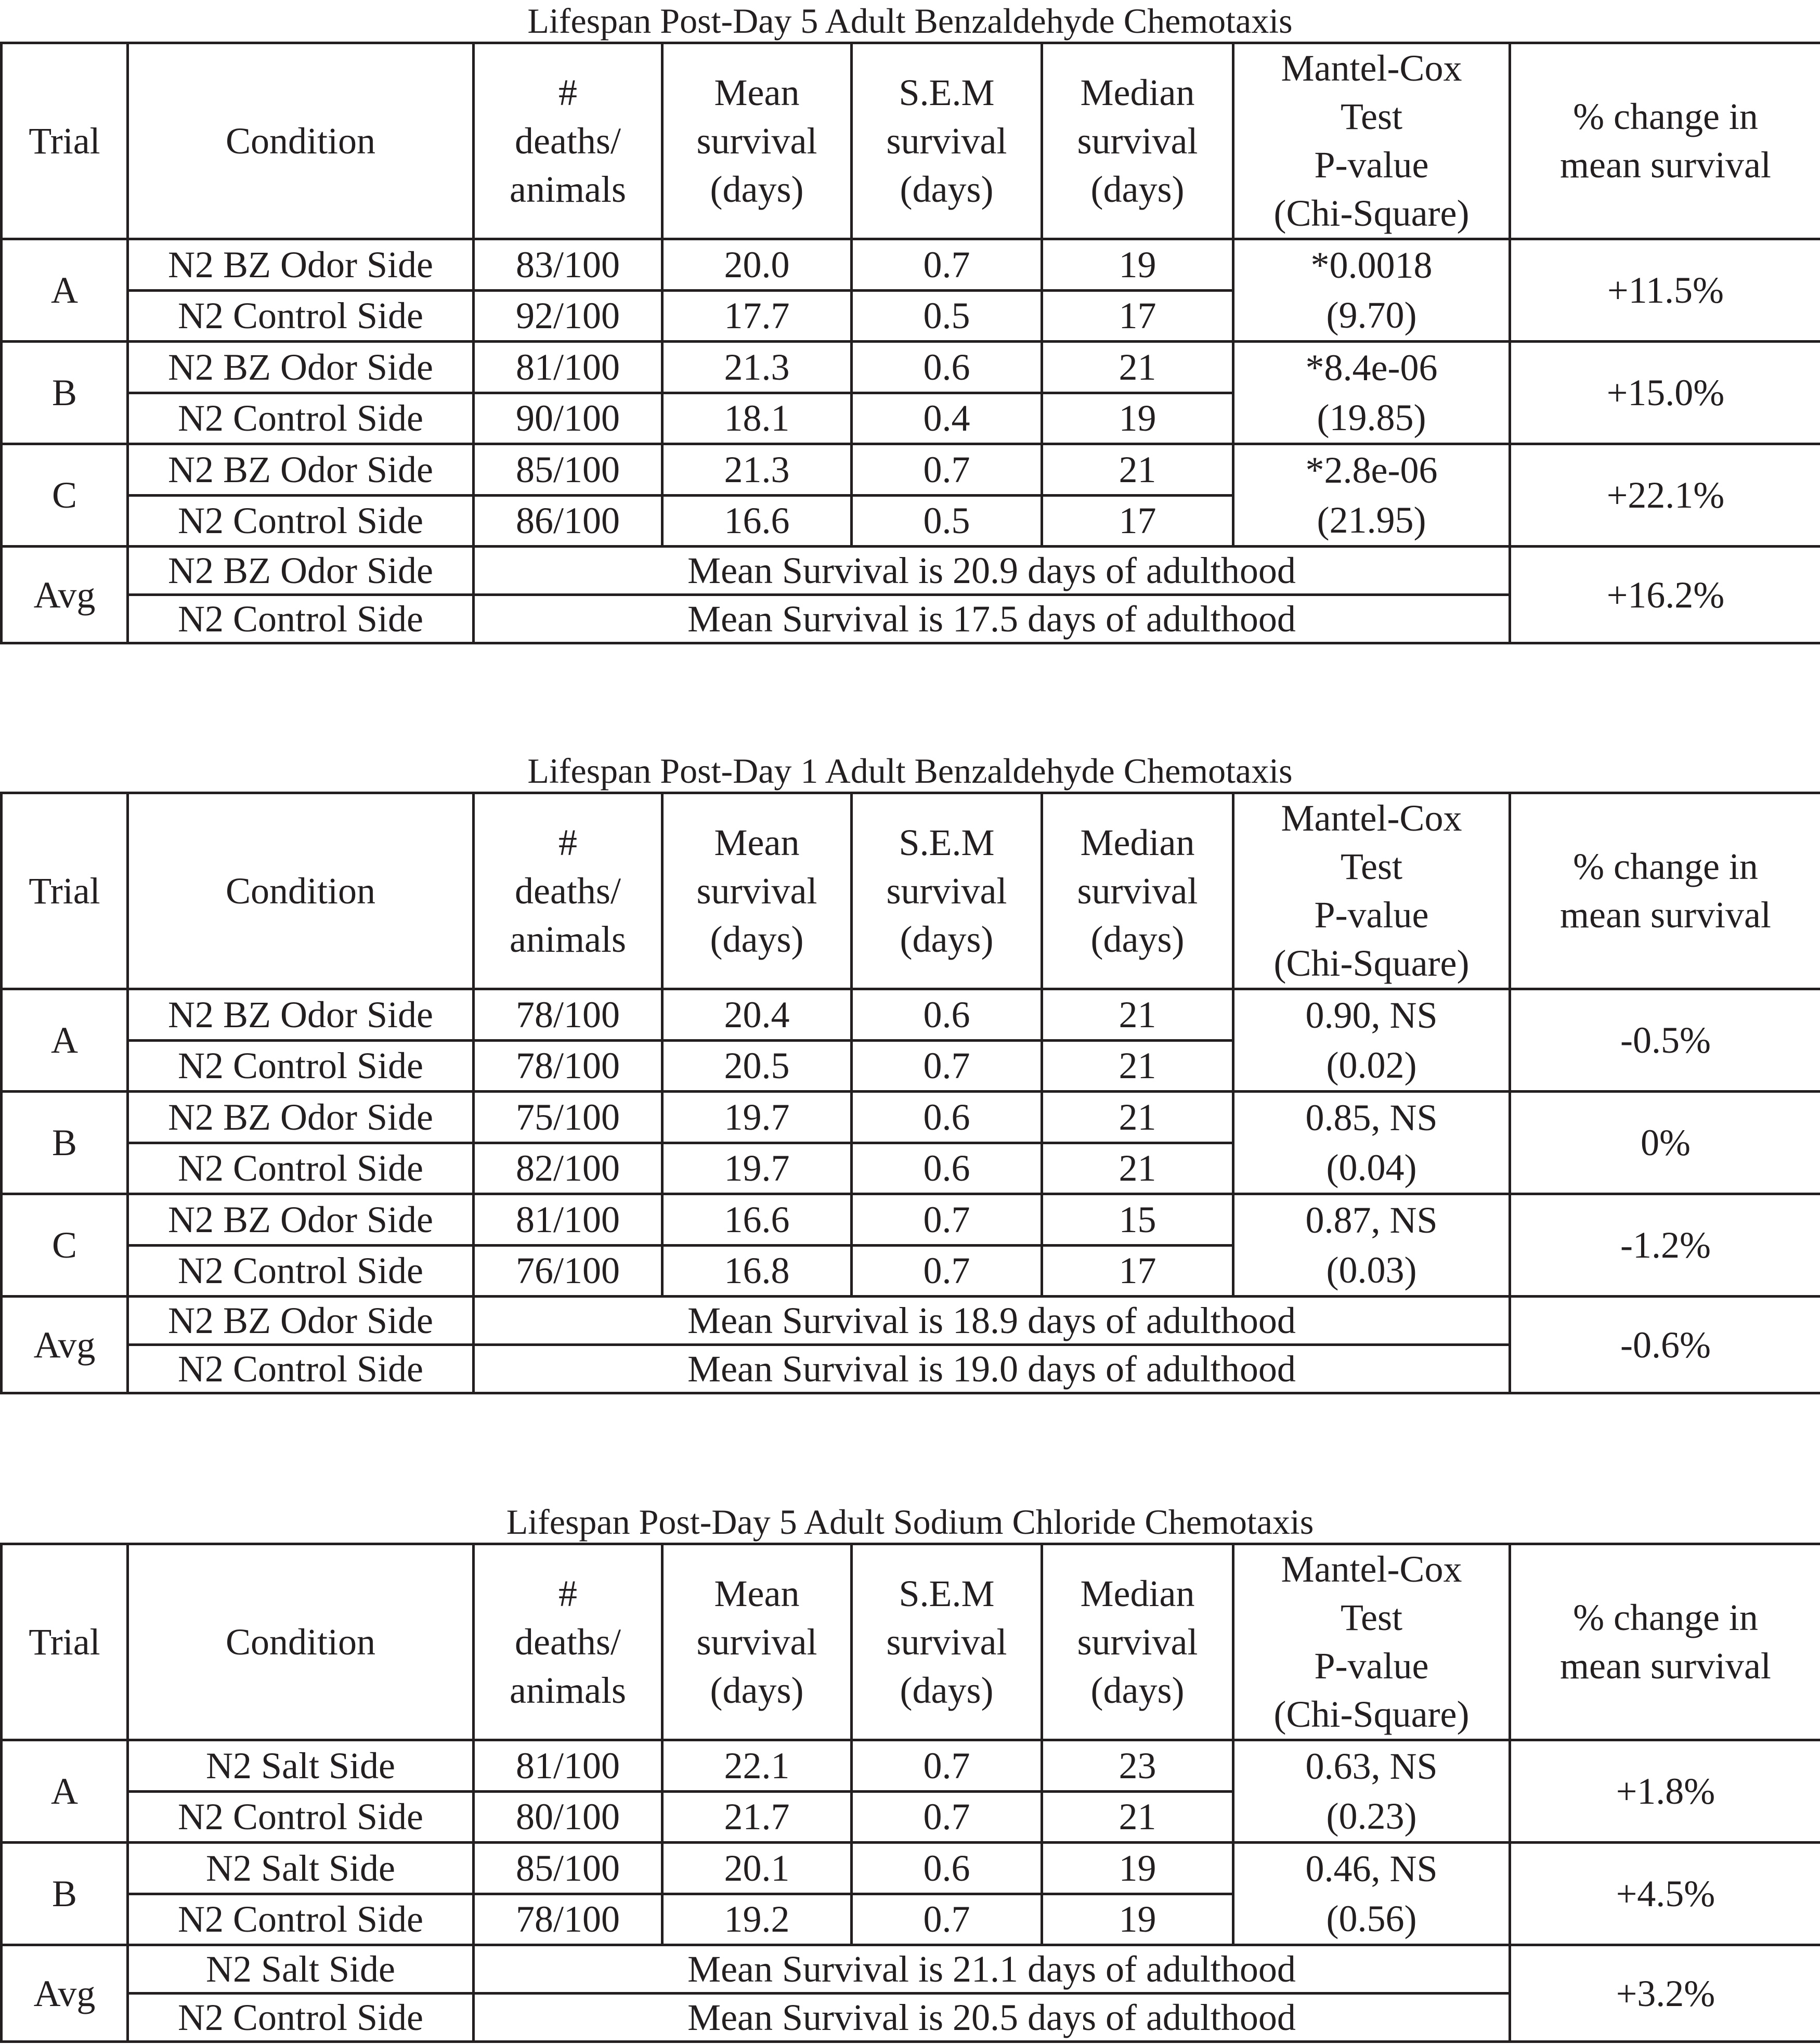 The image size is (1820, 2044). What do you see at coordinates (1371, 520) in the screenshot?
I see `chi-square: (21.95)` at bounding box center [1371, 520].